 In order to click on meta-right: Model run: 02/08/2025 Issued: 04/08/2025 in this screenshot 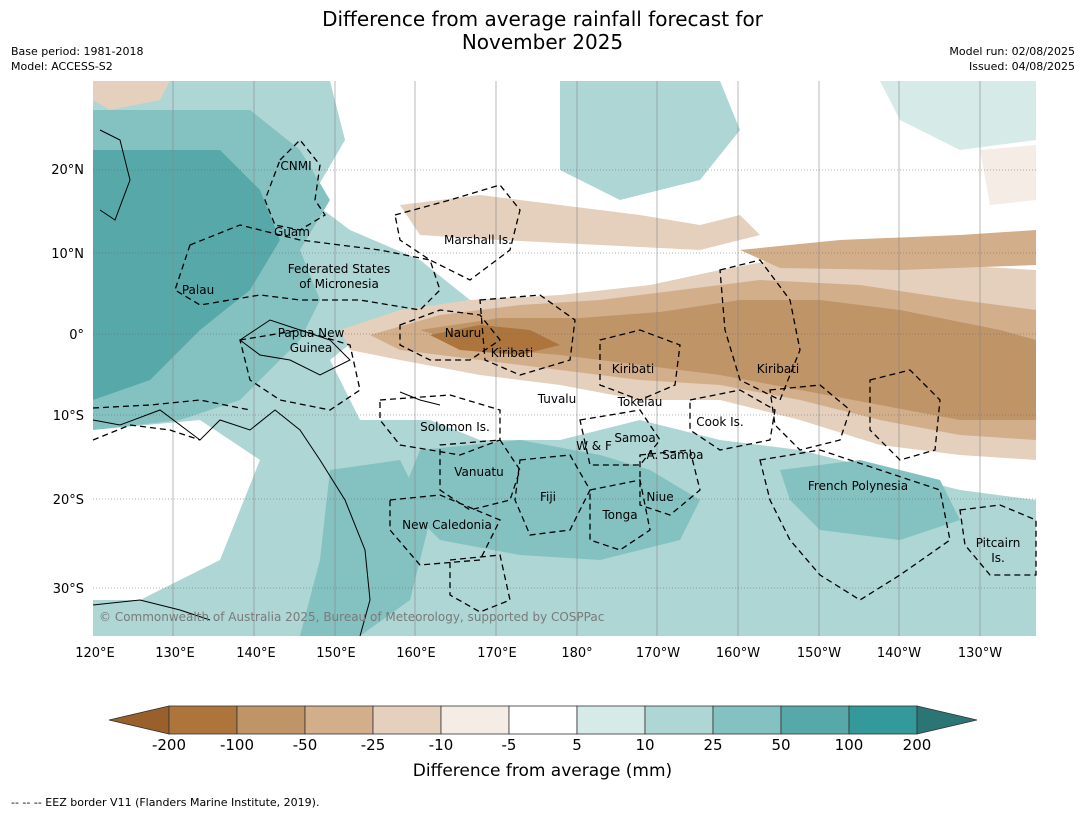, I will do `click(1012, 59)`.